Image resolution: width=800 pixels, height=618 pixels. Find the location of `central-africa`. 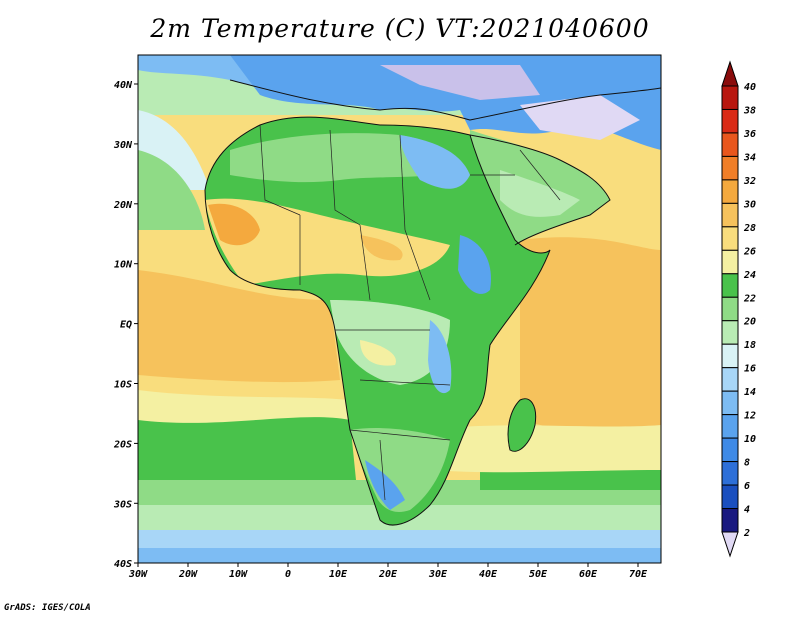

central-africa is located at coordinates (390, 342).